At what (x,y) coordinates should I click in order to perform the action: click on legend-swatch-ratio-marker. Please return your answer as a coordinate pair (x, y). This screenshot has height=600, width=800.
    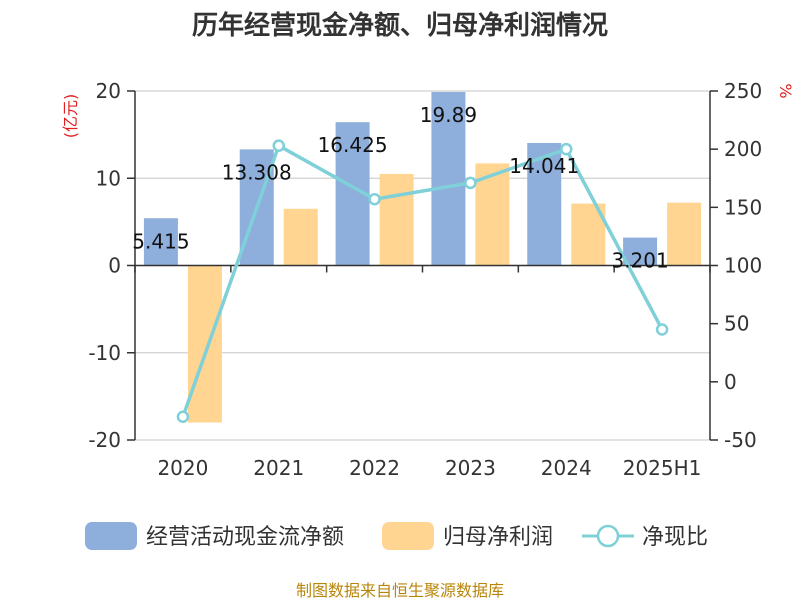
    Looking at the image, I should click on (608, 536).